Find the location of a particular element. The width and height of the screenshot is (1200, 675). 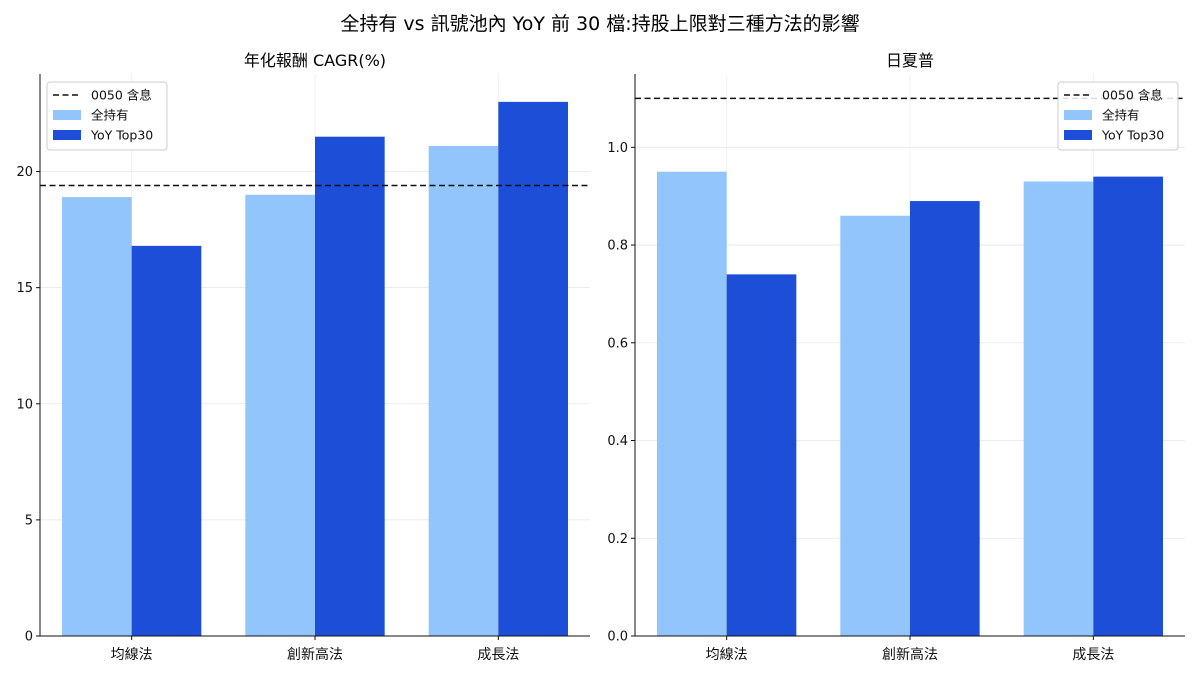

y-tick-label: 0.0 is located at coordinates (617, 637).